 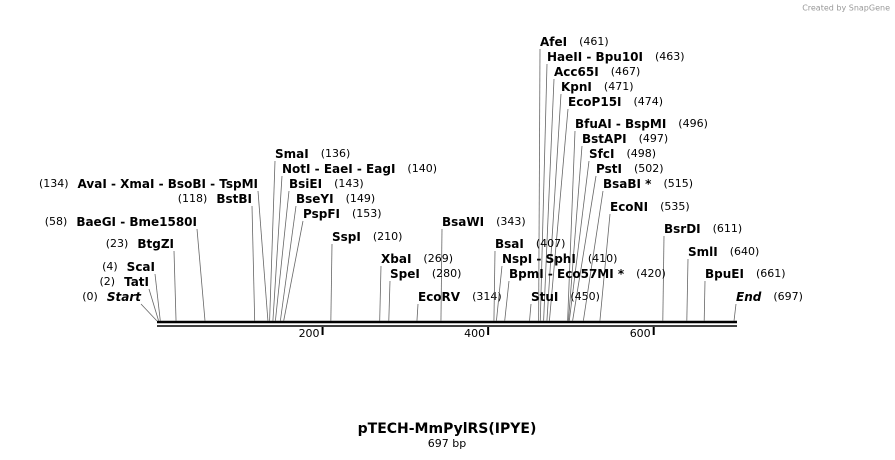 What do you see at coordinates (155, 244) in the screenshot?
I see `enzyme-name: BtgZI` at bounding box center [155, 244].